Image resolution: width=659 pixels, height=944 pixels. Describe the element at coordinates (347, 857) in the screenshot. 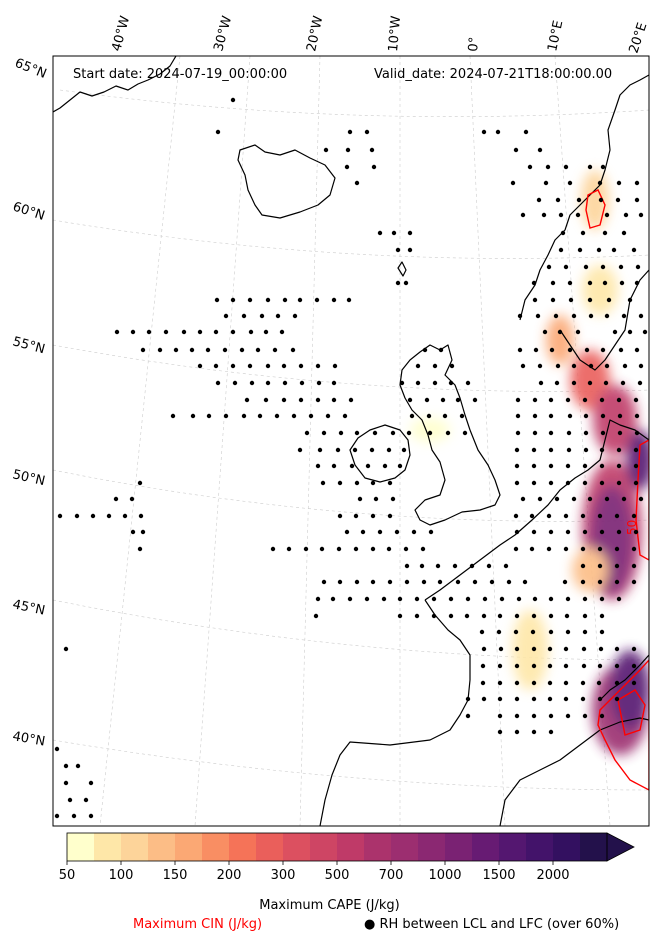

I see `colorbar: 50 100 150 200 300 500 700 1000 1500 2000` at that location.